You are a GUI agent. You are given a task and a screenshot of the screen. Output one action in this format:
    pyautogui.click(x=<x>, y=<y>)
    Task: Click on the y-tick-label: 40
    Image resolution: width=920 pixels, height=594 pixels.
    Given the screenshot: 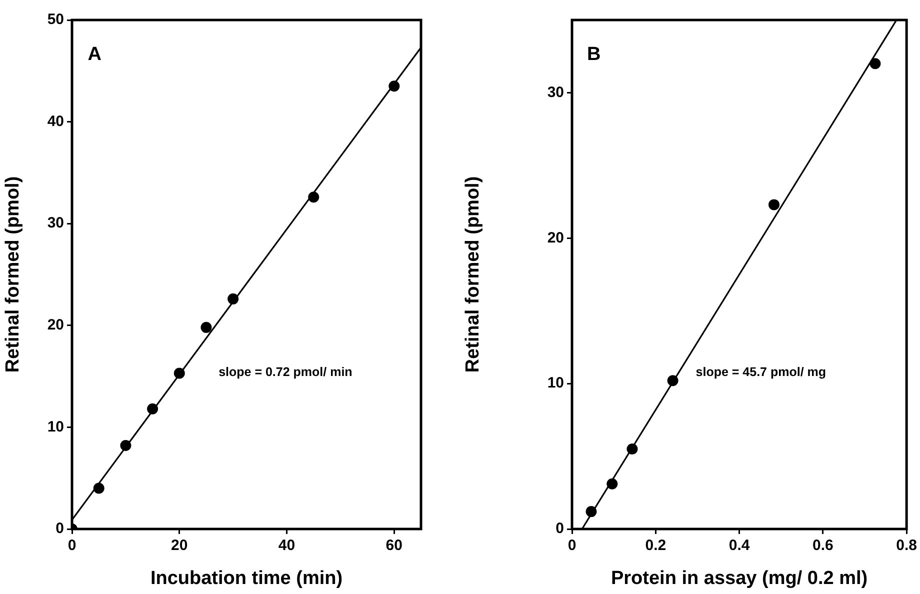 What is the action you would take?
    pyautogui.click(x=55, y=121)
    